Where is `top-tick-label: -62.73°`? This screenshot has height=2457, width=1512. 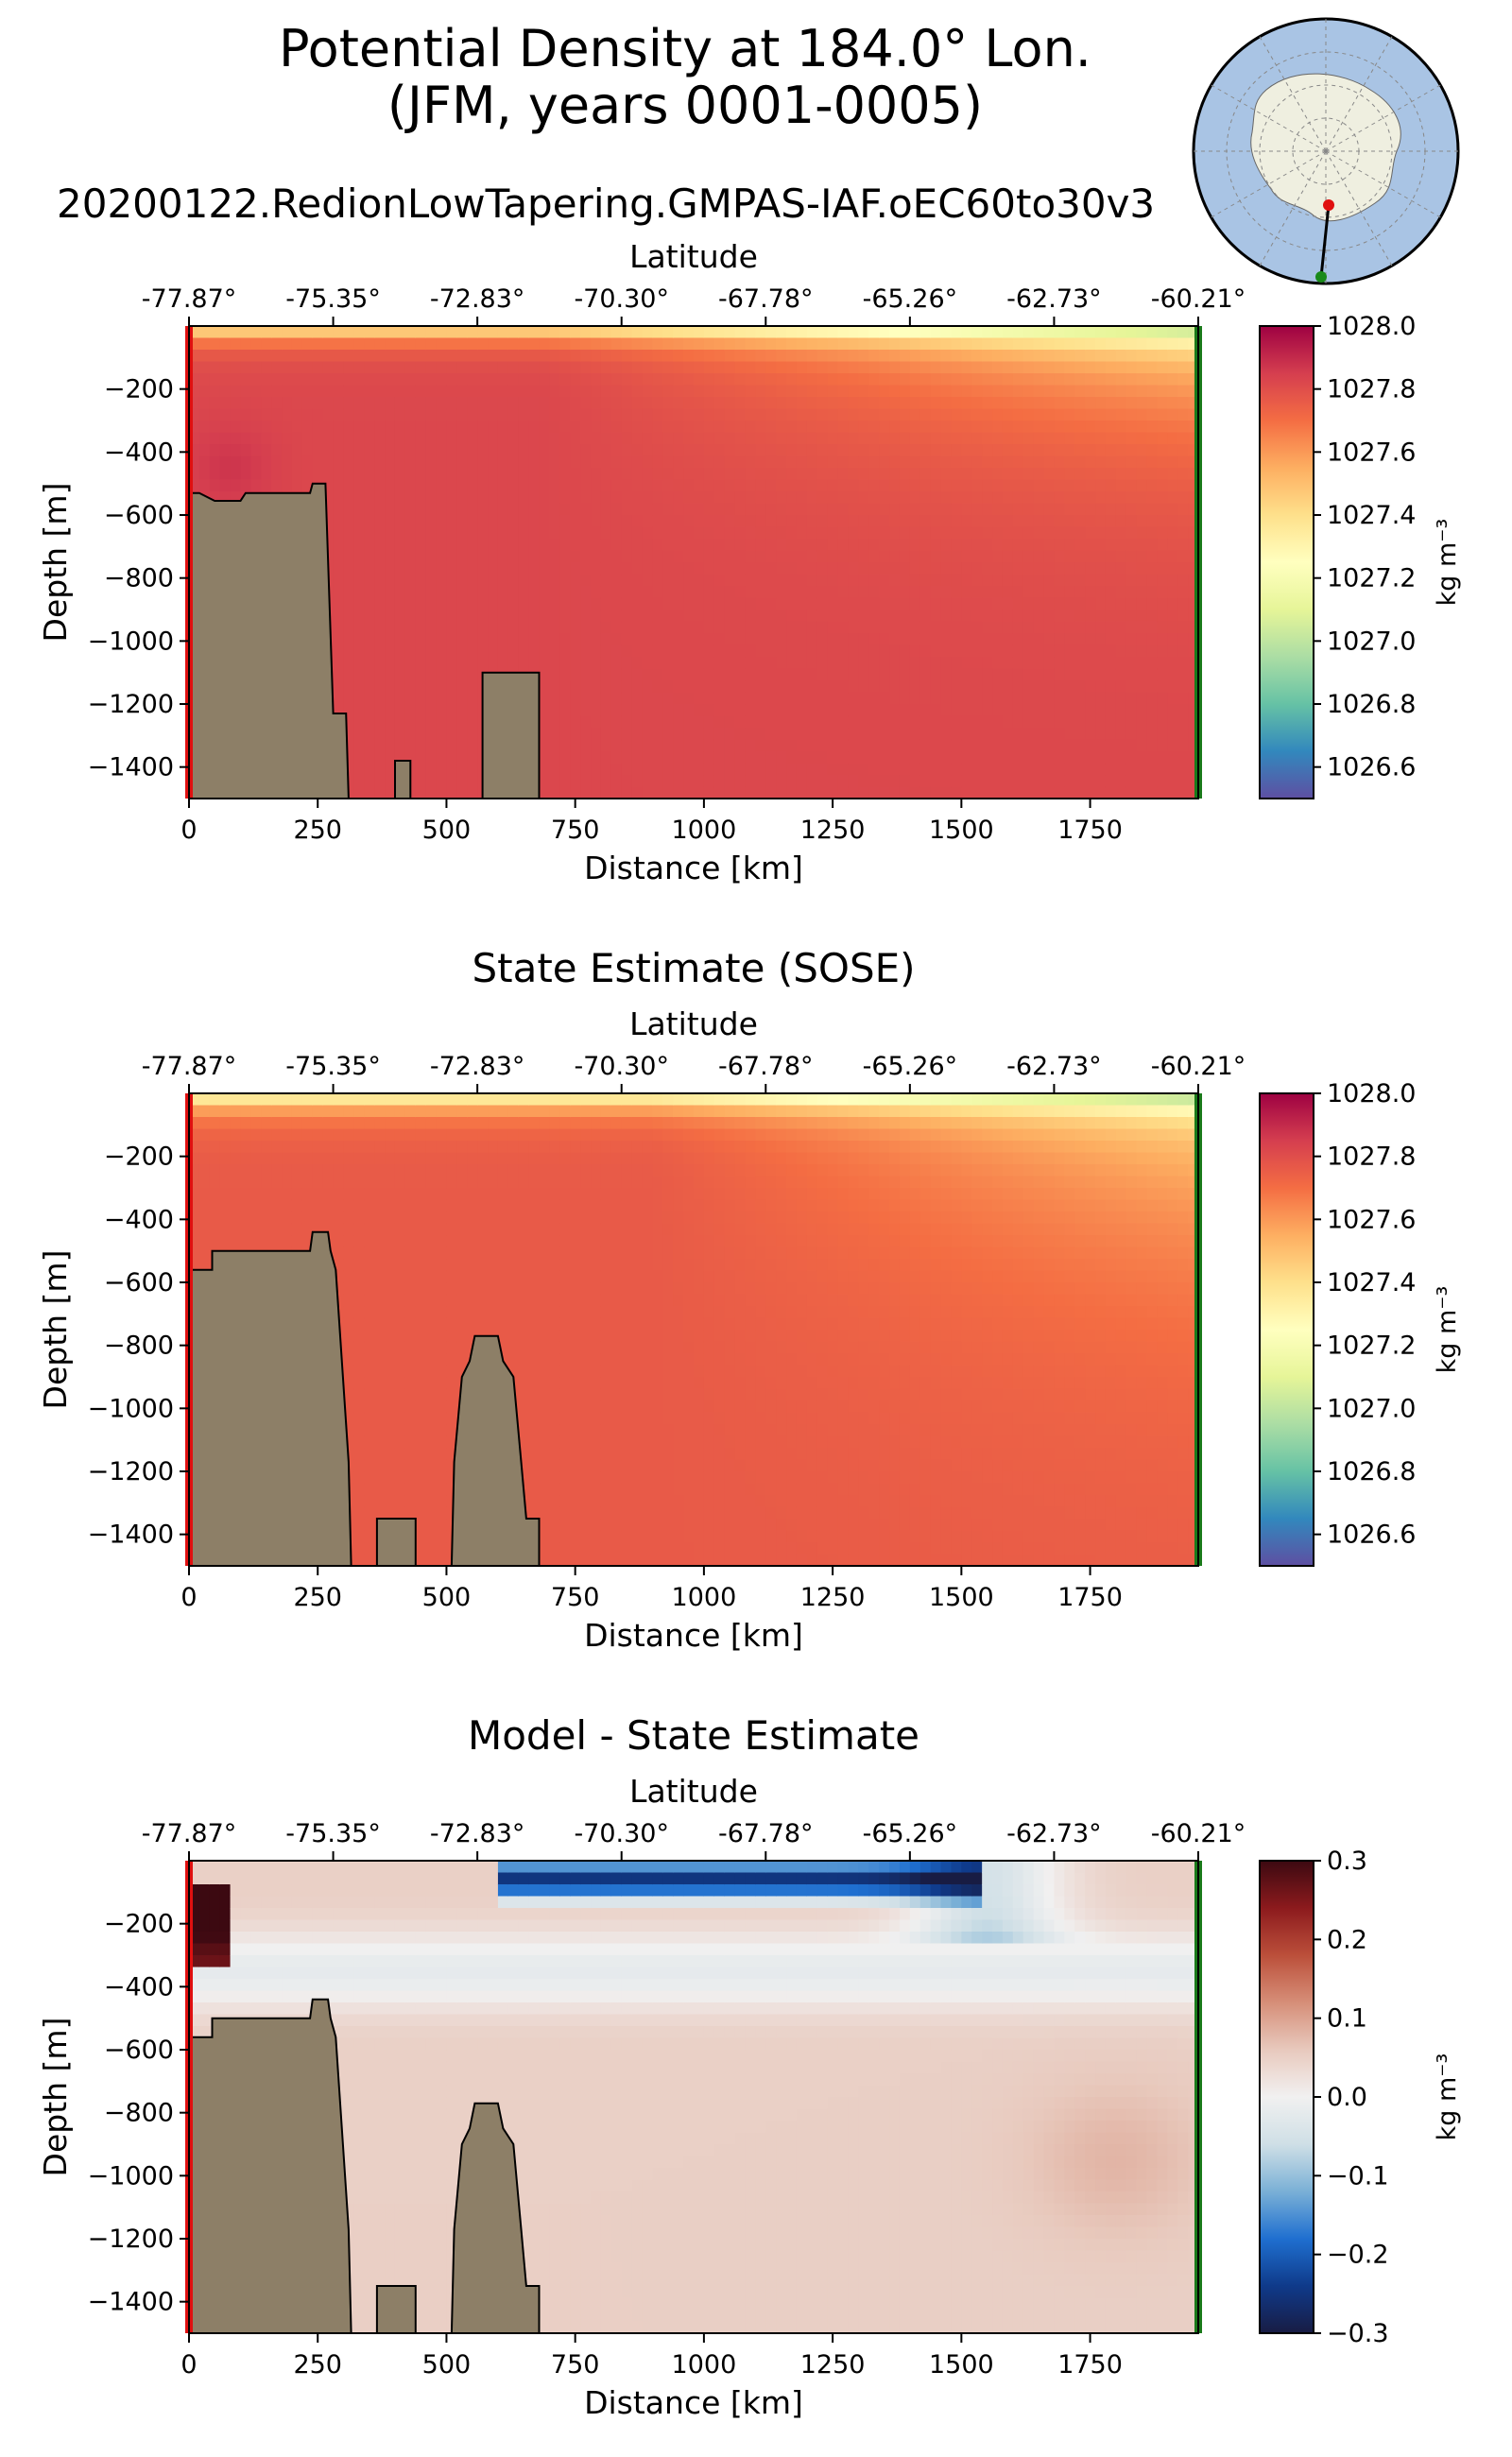 top-tick-label: -62.73° is located at coordinates (1054, 299).